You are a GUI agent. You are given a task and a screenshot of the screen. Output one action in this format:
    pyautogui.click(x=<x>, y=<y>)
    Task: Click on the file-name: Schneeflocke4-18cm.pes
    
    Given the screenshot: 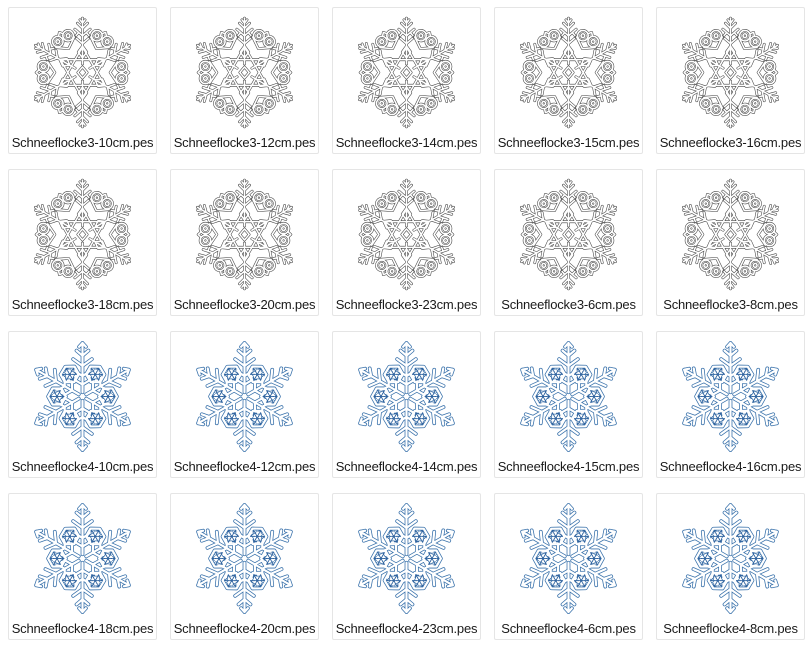 What is the action you would take?
    pyautogui.click(x=82, y=628)
    